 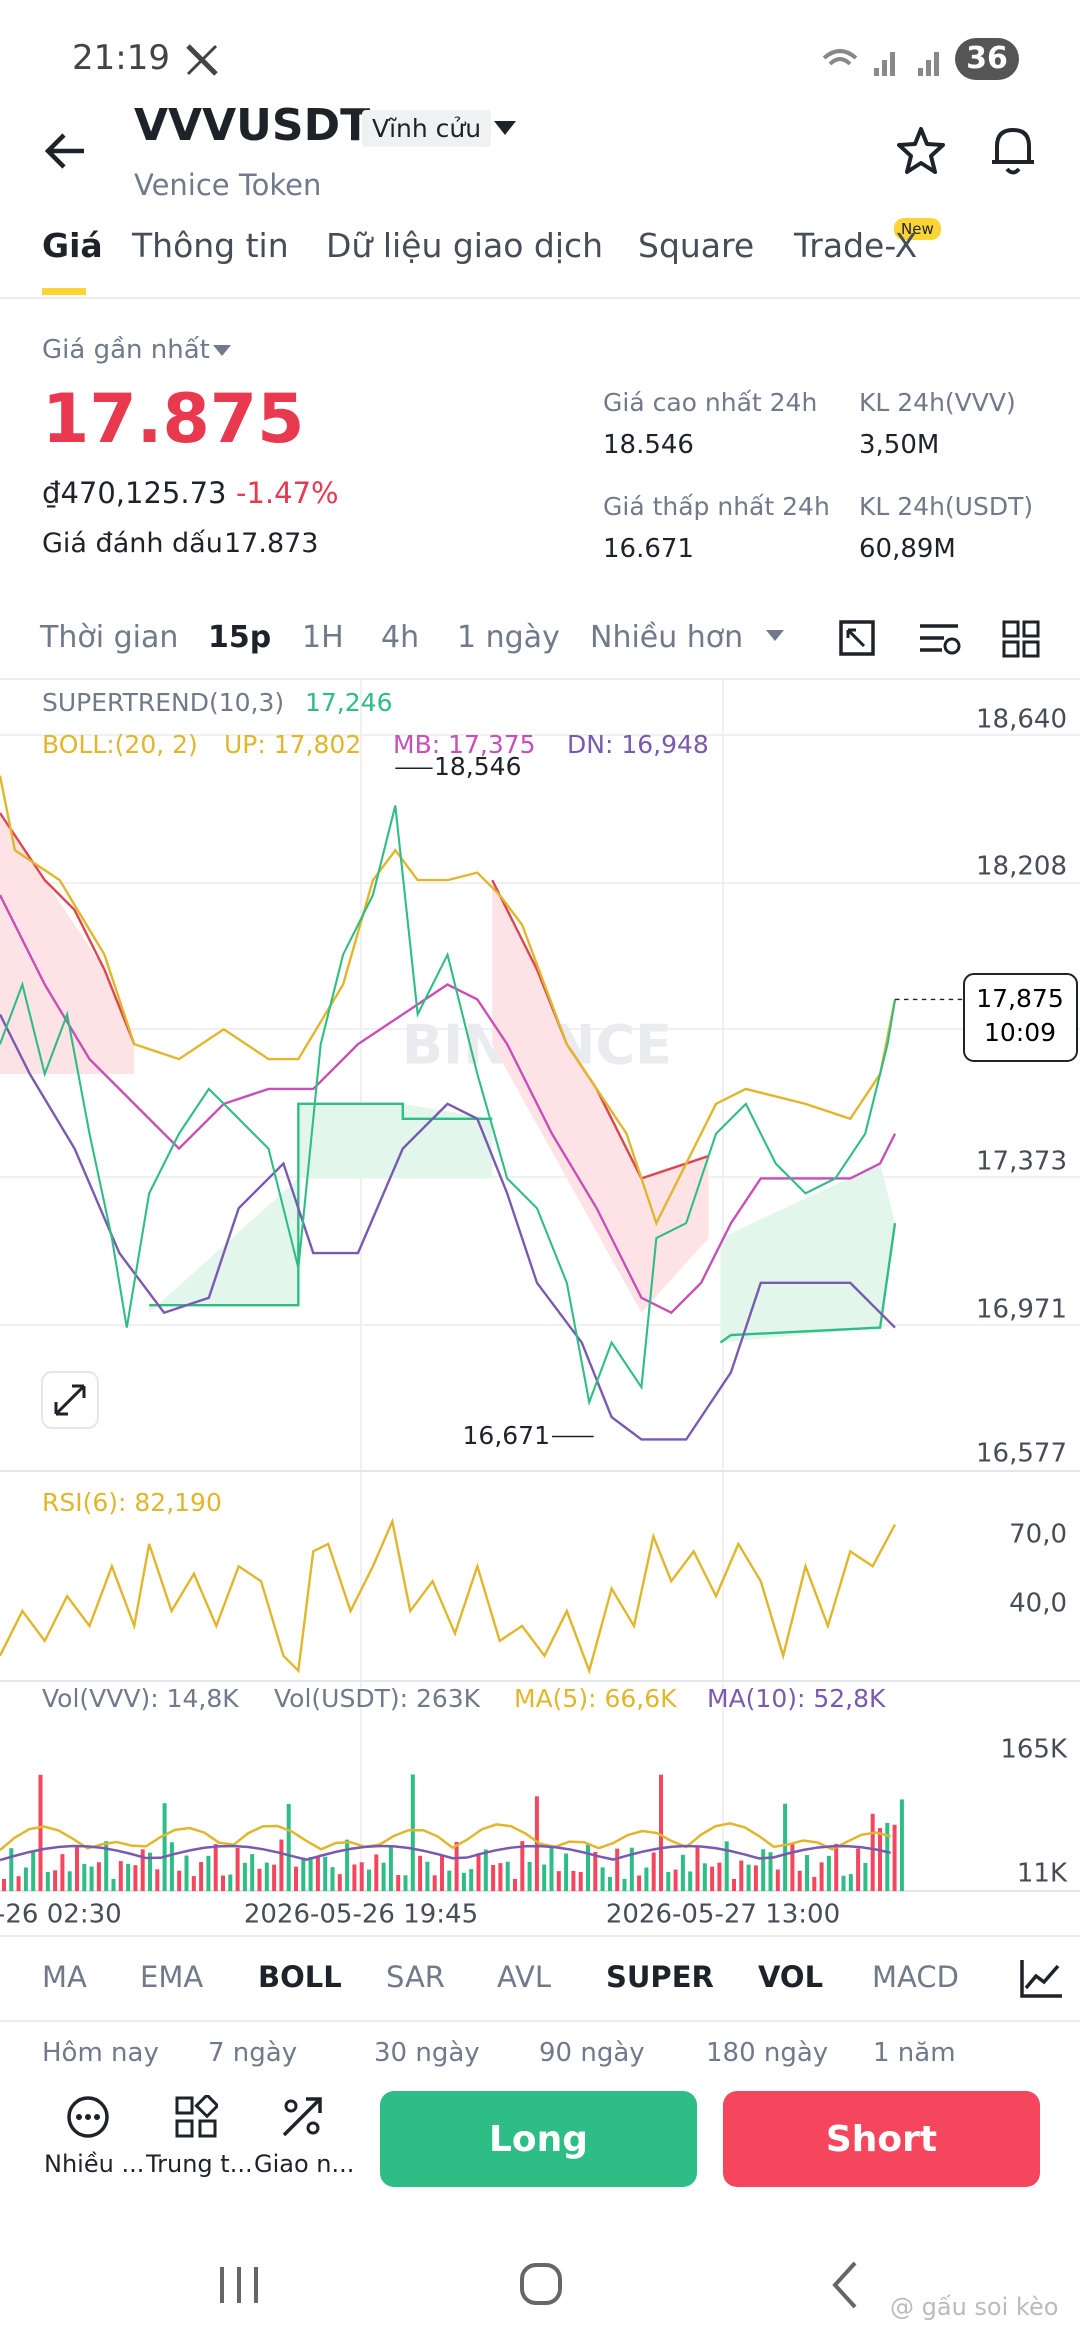 What do you see at coordinates (796, 1698) in the screenshot?
I see `volume-label: MA(10): 52,8K` at bounding box center [796, 1698].